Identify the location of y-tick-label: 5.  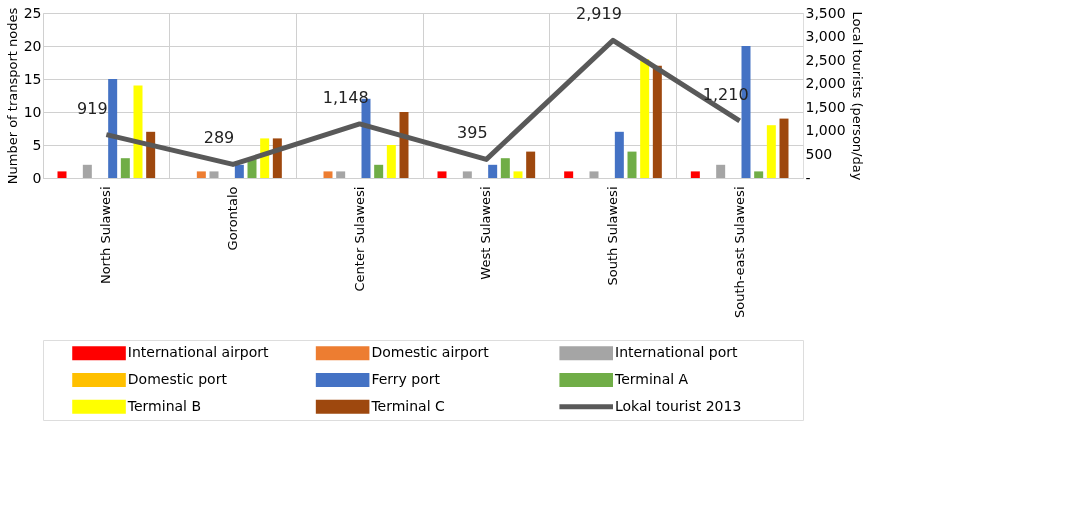
(37, 144).